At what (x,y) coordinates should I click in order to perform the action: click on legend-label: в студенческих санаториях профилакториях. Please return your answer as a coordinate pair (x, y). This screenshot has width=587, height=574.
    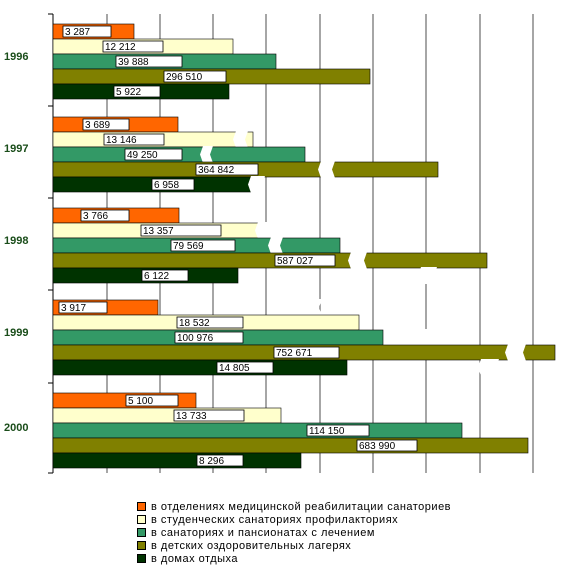
    Looking at the image, I should click on (275, 519).